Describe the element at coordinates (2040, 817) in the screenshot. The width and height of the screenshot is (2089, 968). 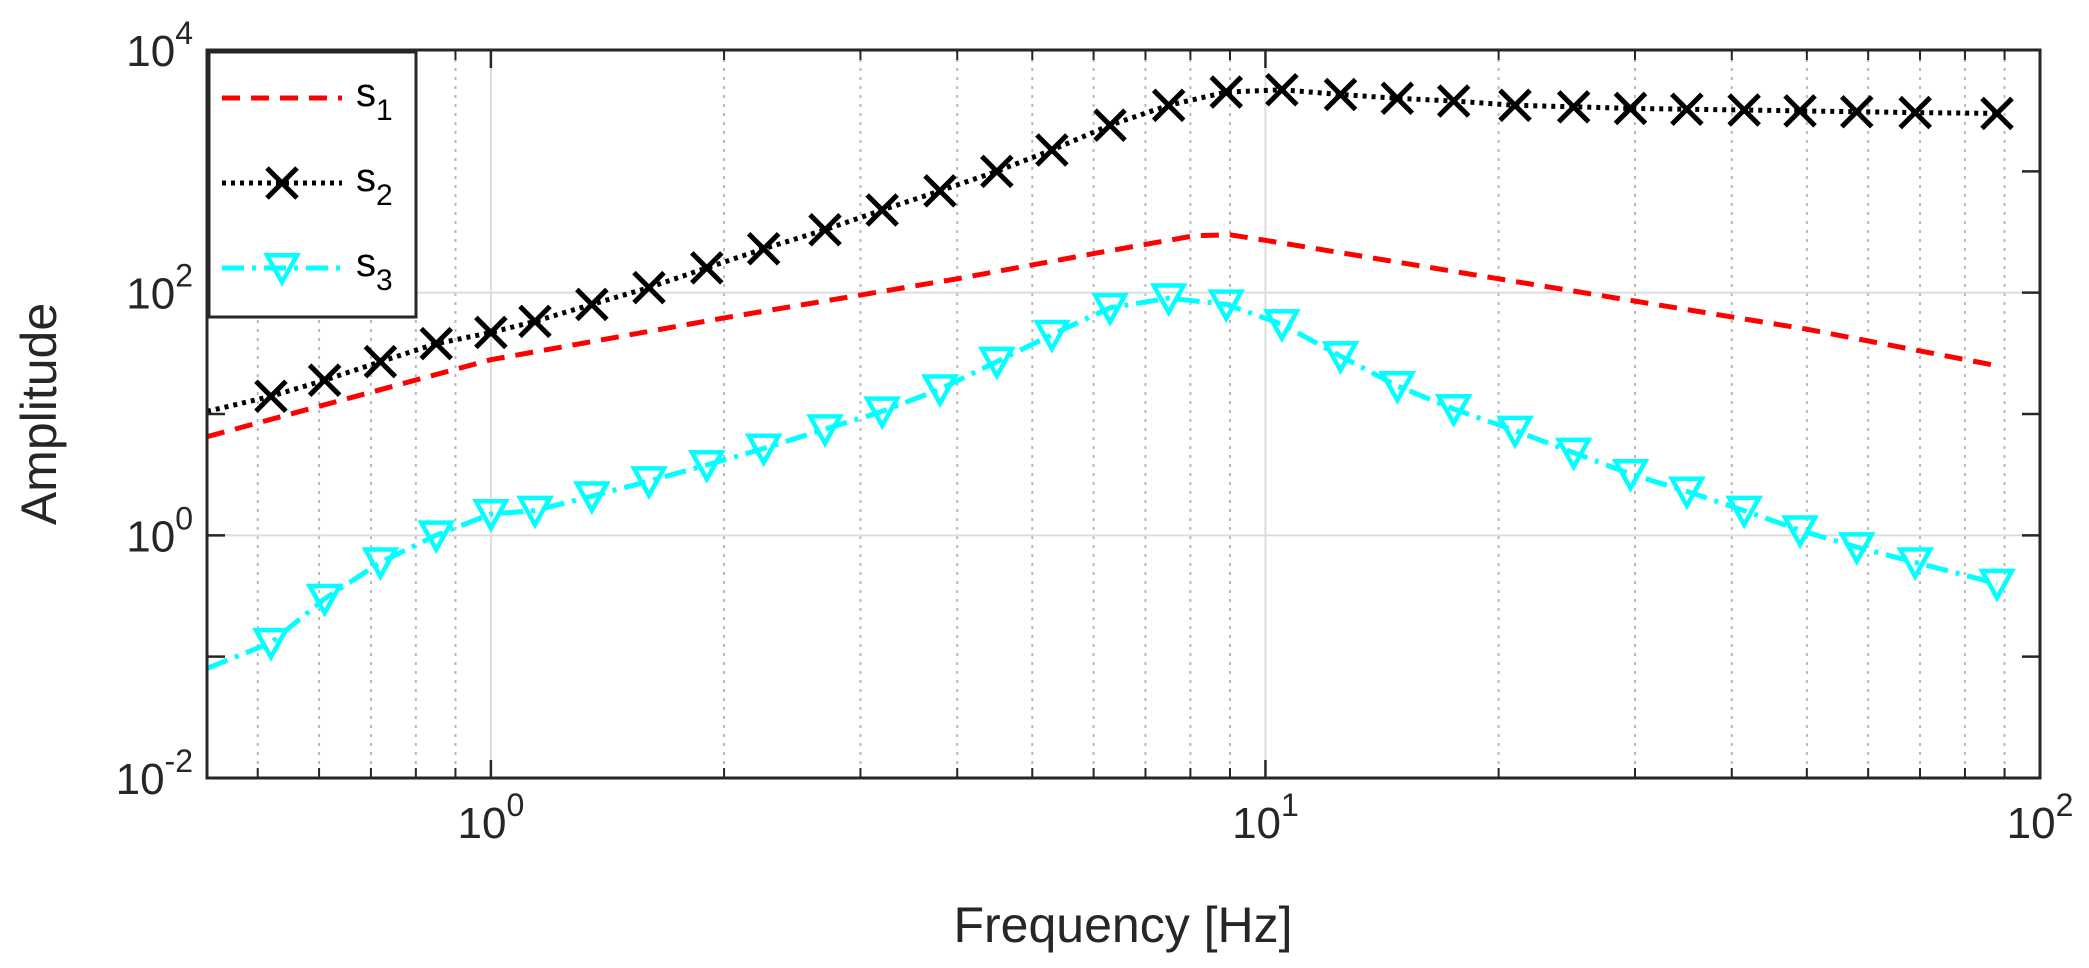
I see `x-tick-label: 10²` at that location.